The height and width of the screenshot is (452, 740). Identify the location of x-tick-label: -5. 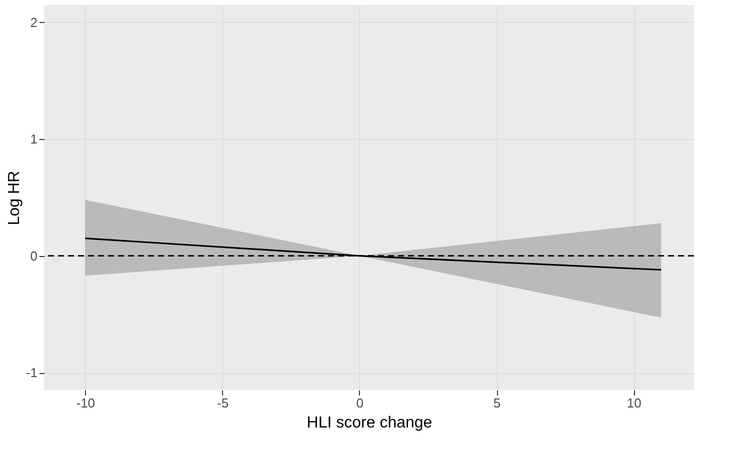
(222, 403).